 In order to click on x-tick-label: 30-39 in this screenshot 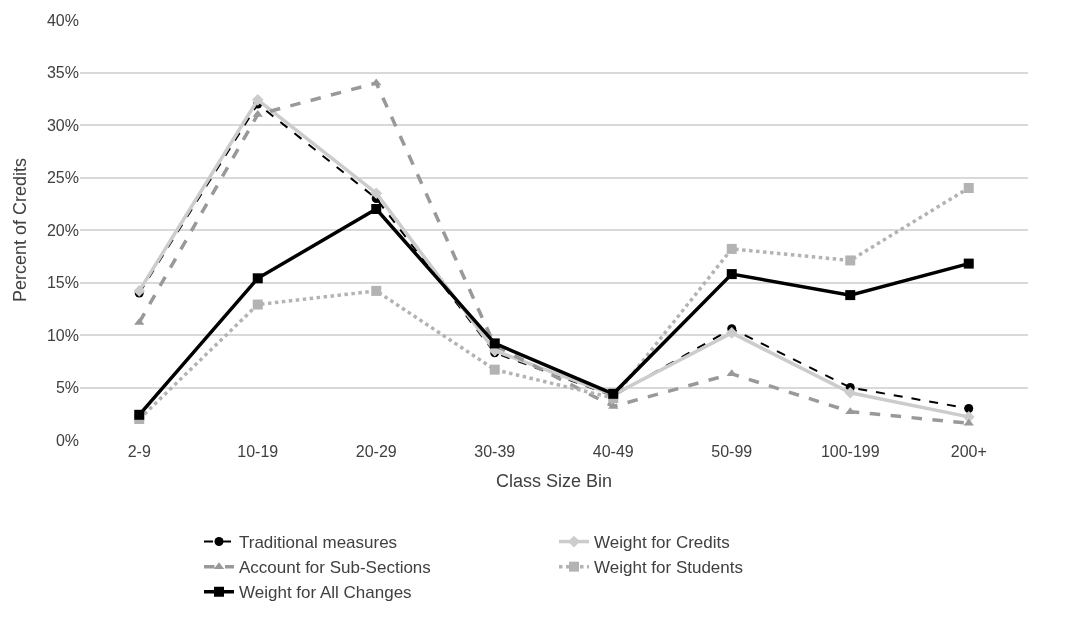, I will do `click(495, 451)`.